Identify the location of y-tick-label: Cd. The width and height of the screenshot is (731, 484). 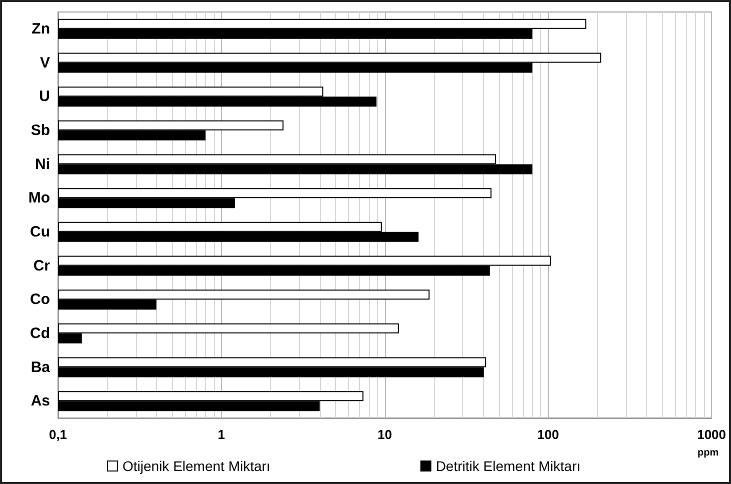
(40, 333).